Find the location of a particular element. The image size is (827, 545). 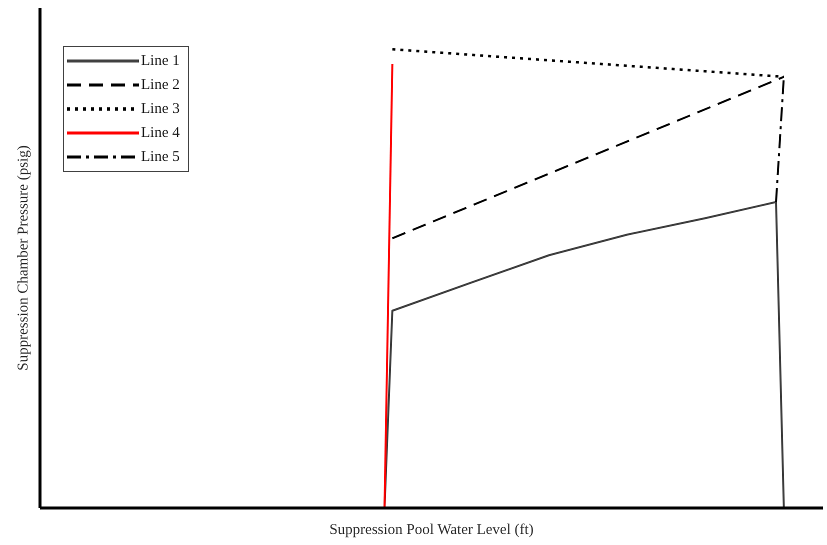

y-axis-title: Suppression Chamber Pressure (psig) is located at coordinates (23, 258).